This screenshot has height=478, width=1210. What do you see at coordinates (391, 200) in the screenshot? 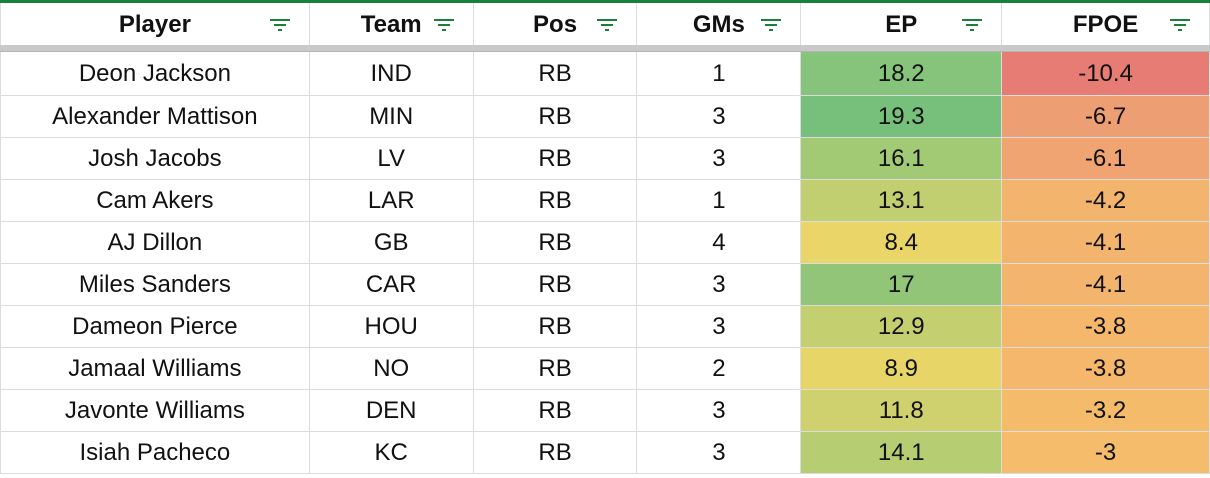
I see `cell-team: LAR` at bounding box center [391, 200].